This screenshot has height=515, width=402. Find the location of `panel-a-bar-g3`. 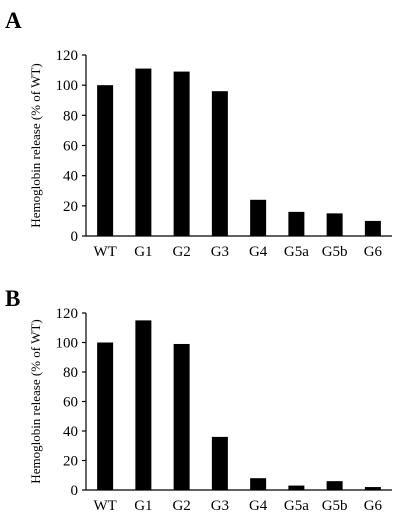

panel-a-bar-g3 is located at coordinates (219, 163).